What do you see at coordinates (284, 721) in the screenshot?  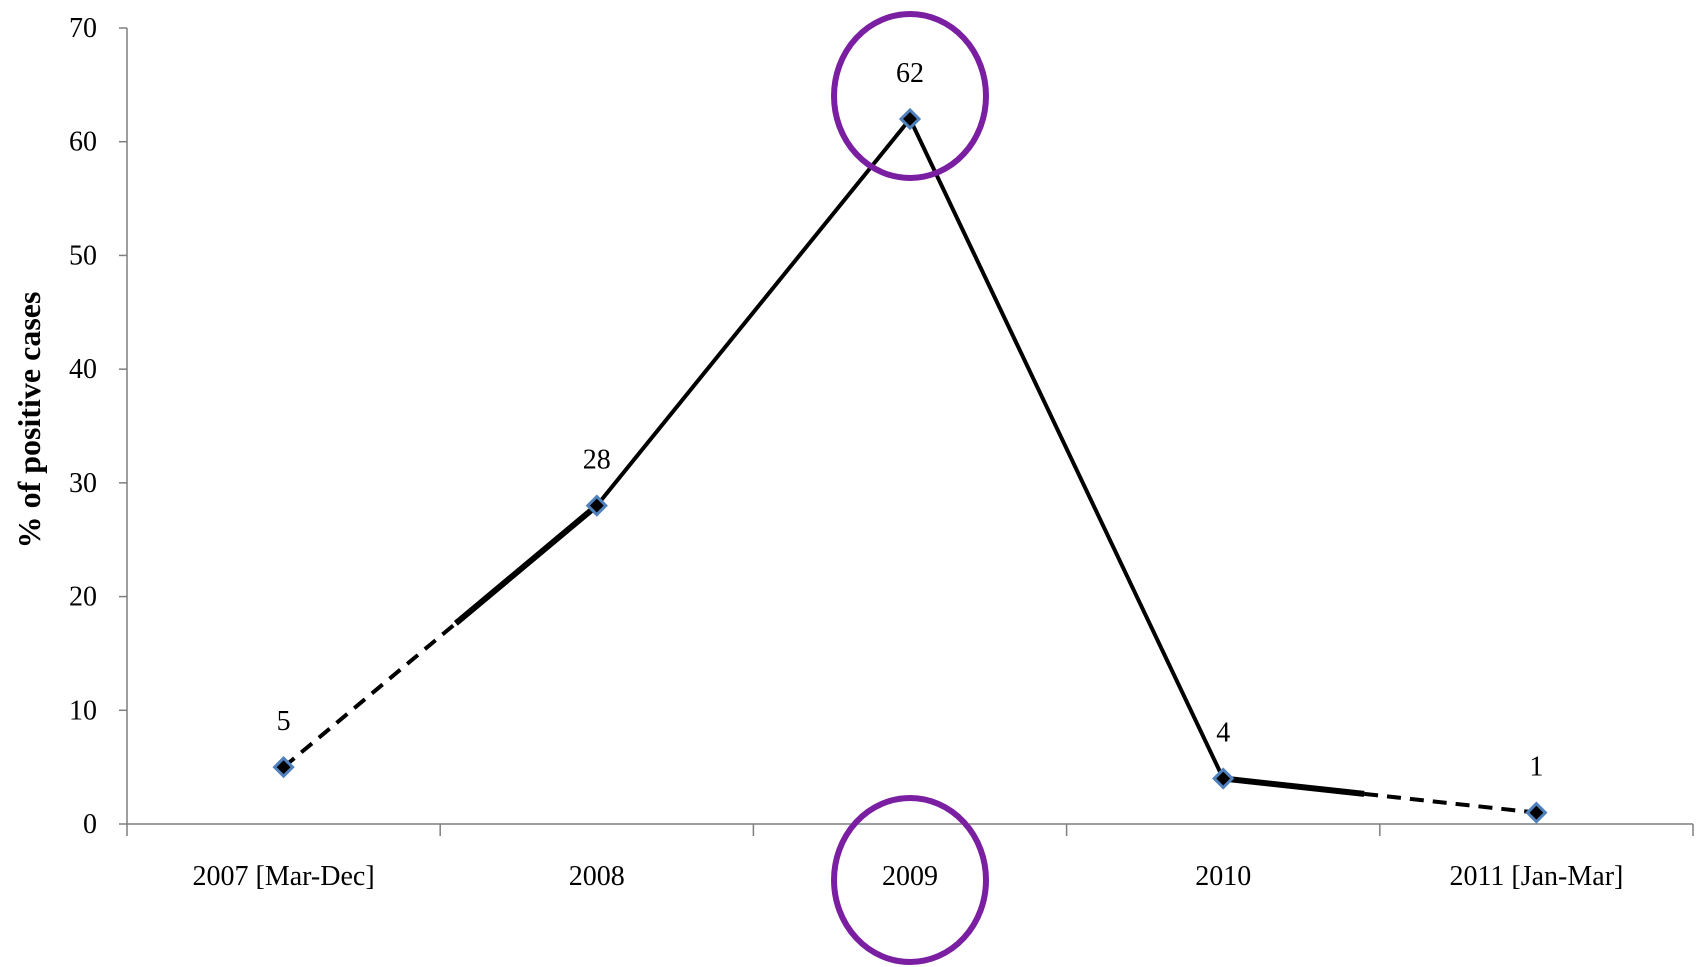 I see `data-label: 5` at bounding box center [284, 721].